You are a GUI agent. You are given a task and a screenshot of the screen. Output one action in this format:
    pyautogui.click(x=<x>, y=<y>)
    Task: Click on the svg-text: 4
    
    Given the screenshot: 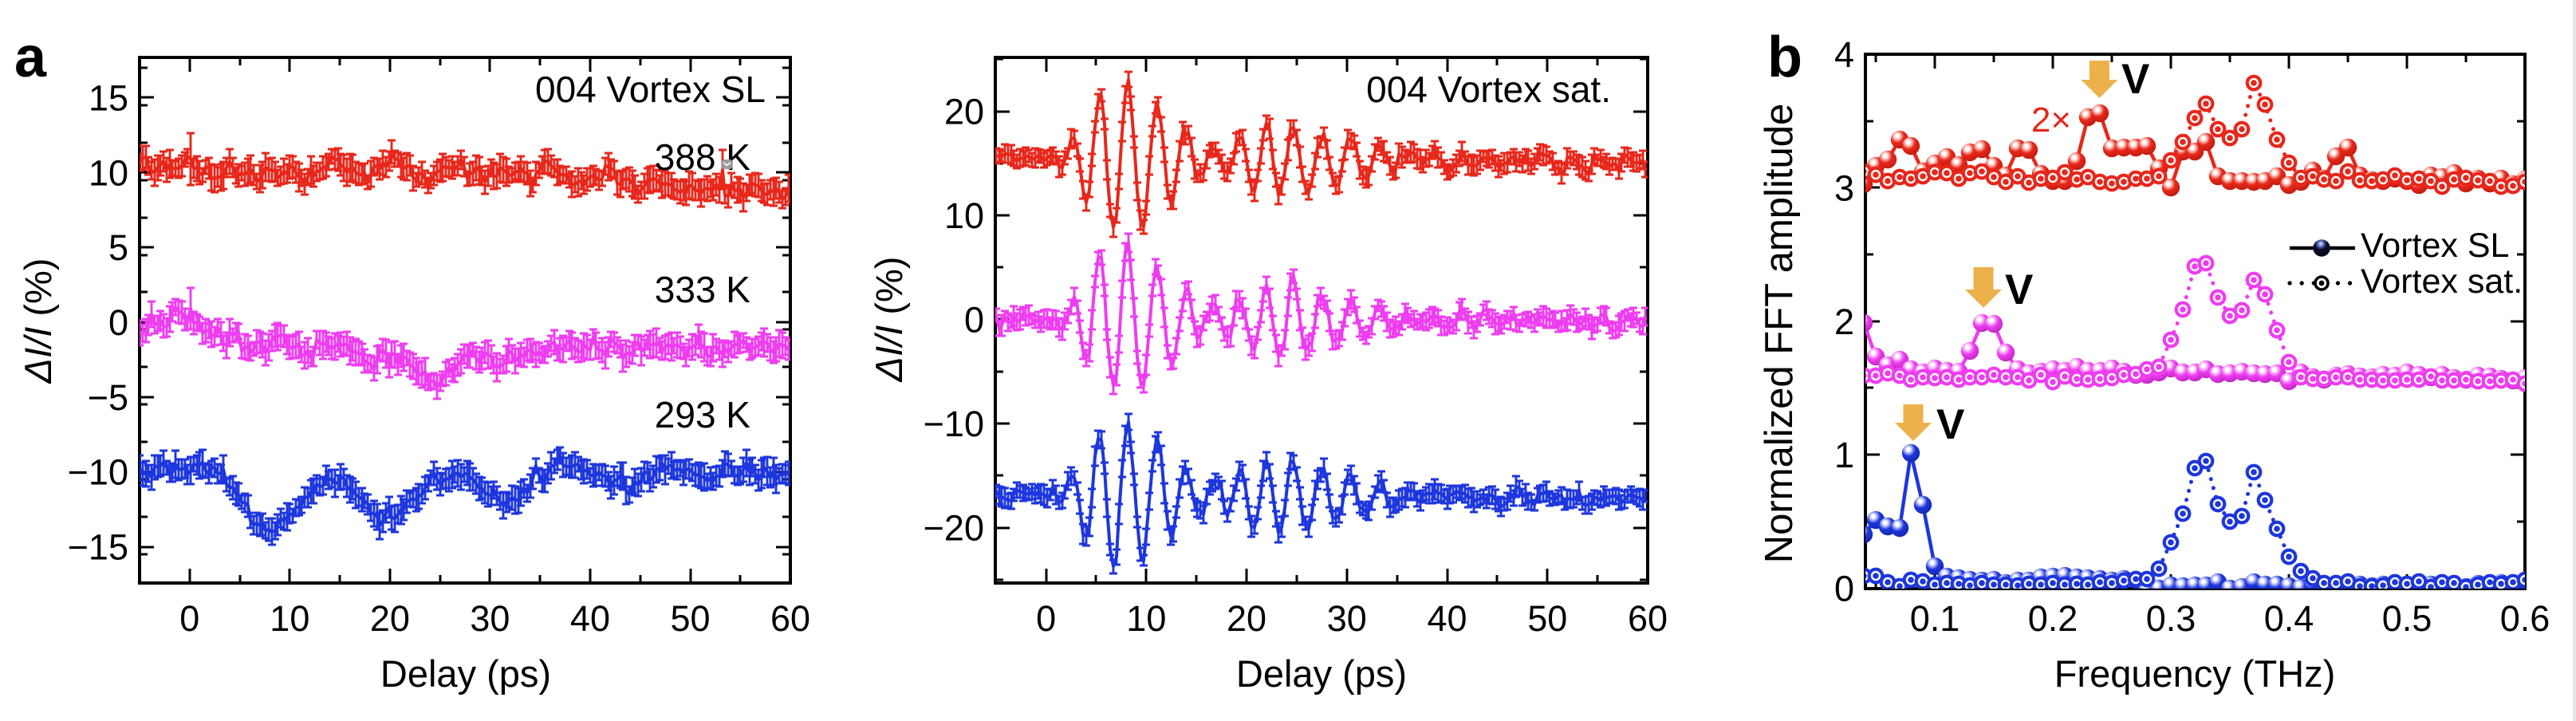 What is the action you would take?
    pyautogui.click(x=1844, y=55)
    